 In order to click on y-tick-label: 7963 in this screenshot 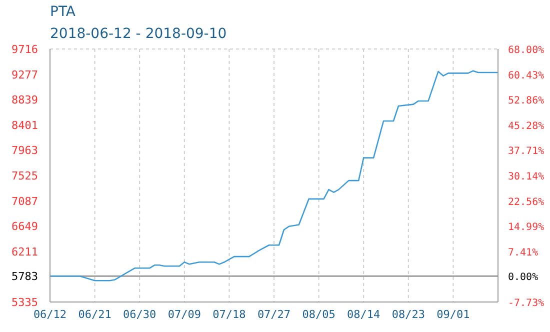, I will do `click(25, 151)`.